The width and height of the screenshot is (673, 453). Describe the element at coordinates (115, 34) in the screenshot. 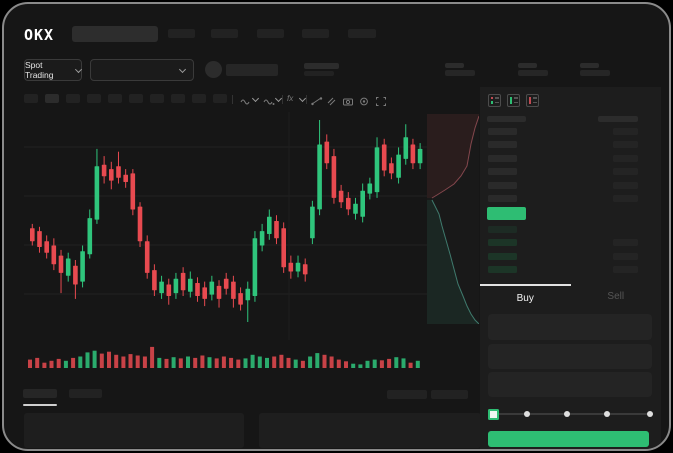

I see `search-input` at that location.